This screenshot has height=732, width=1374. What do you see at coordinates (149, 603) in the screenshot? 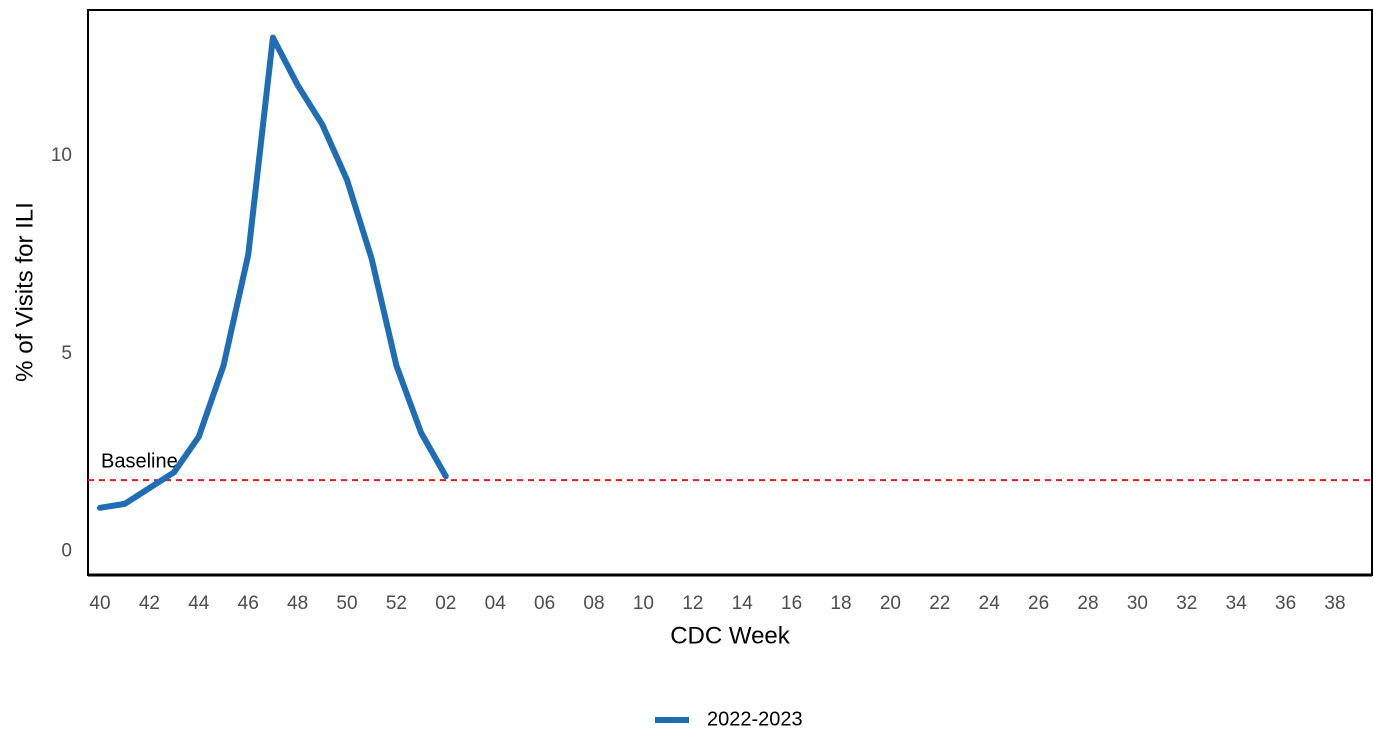
I see `x-tick-label: 42` at bounding box center [149, 603].